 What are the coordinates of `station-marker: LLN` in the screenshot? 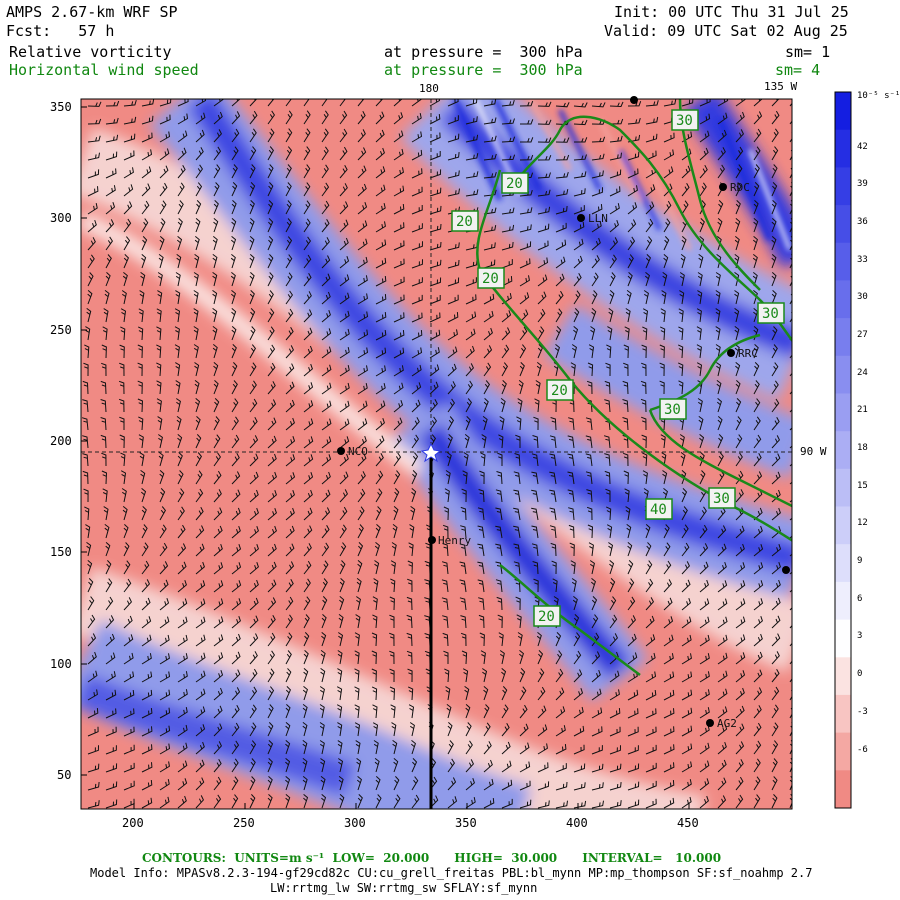 It's located at (592, 218).